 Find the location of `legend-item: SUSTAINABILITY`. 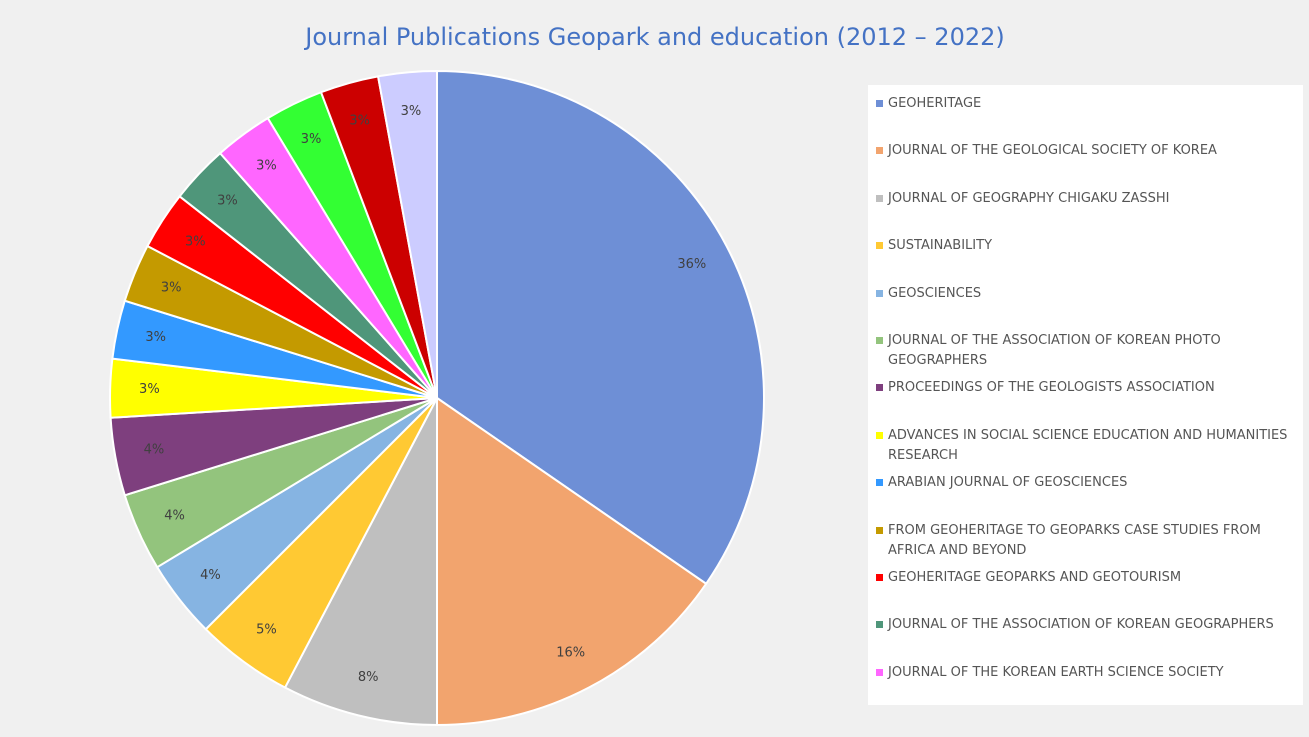

legend-item: SUSTAINABILITY is located at coordinates (1086, 246).